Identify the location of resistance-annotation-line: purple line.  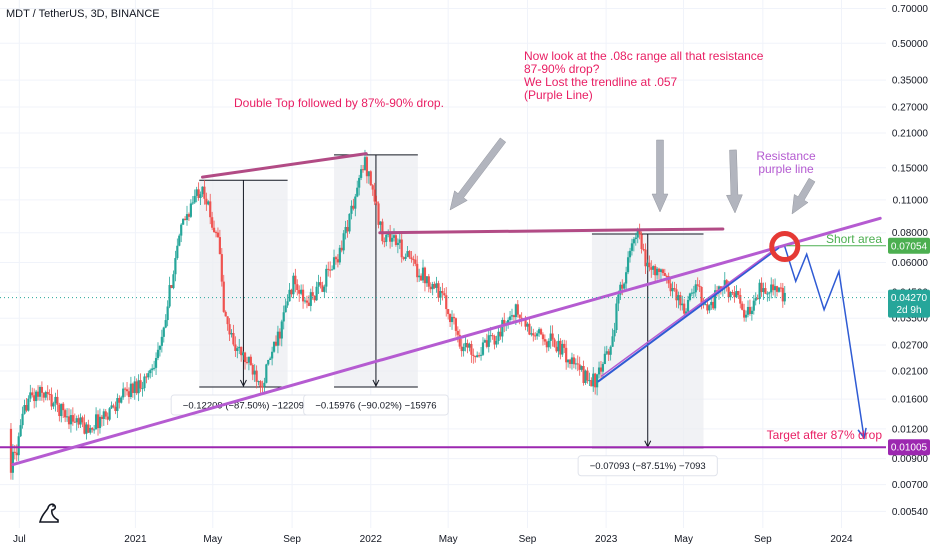
(786, 169).